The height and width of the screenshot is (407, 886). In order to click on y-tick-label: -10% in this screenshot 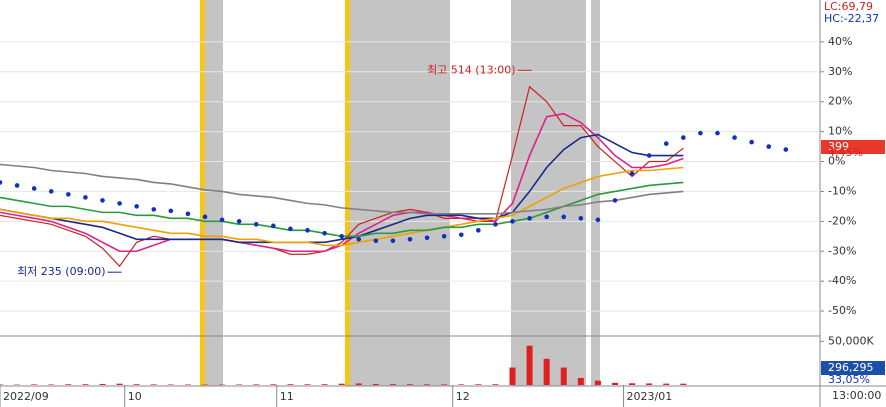, I will do `click(842, 190)`.